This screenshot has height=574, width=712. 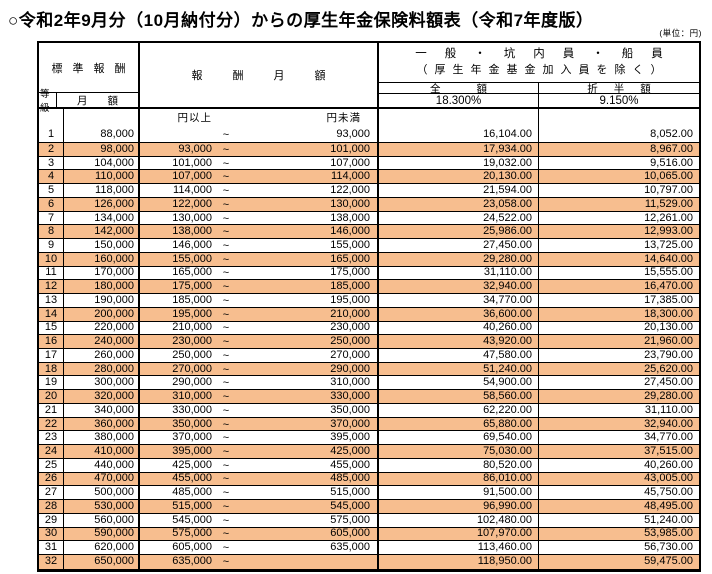 What do you see at coordinates (51, 534) in the screenshot?
I see `grade-cell: 30` at bounding box center [51, 534].